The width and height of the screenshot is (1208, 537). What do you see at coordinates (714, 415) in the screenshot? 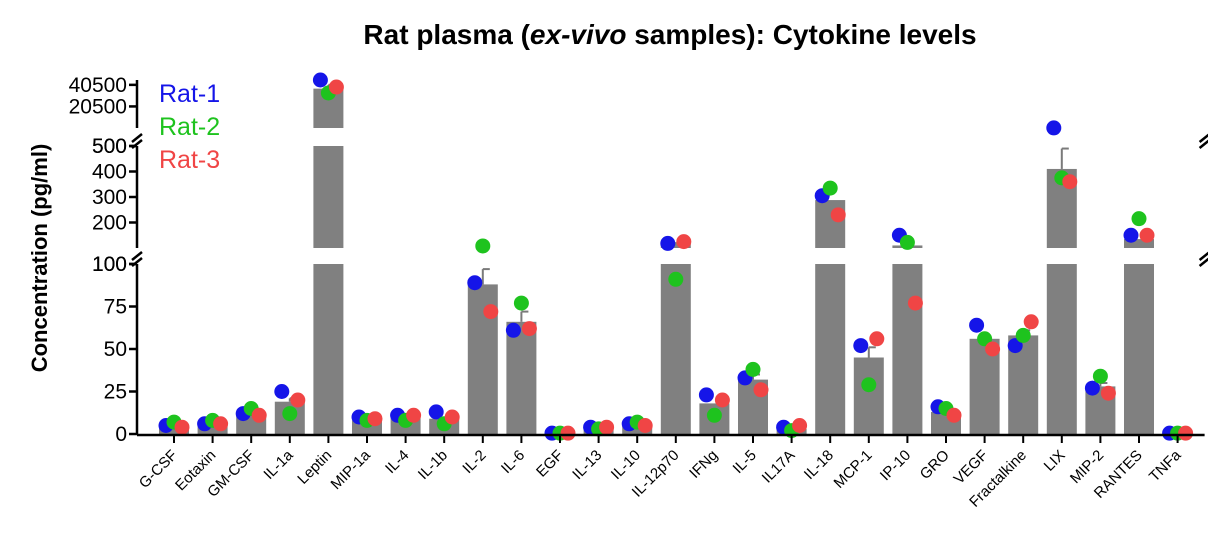
I see `point-rat-2-ifng` at bounding box center [714, 415].